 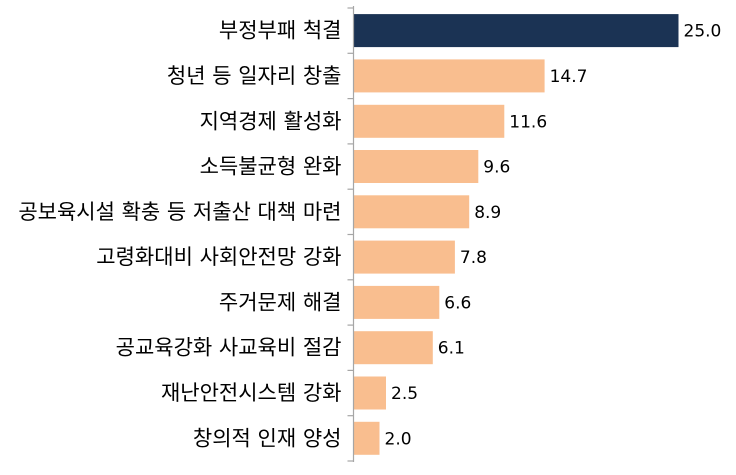 What do you see at coordinates (451, 349) in the screenshot?
I see `value-label: 6.1` at bounding box center [451, 349].